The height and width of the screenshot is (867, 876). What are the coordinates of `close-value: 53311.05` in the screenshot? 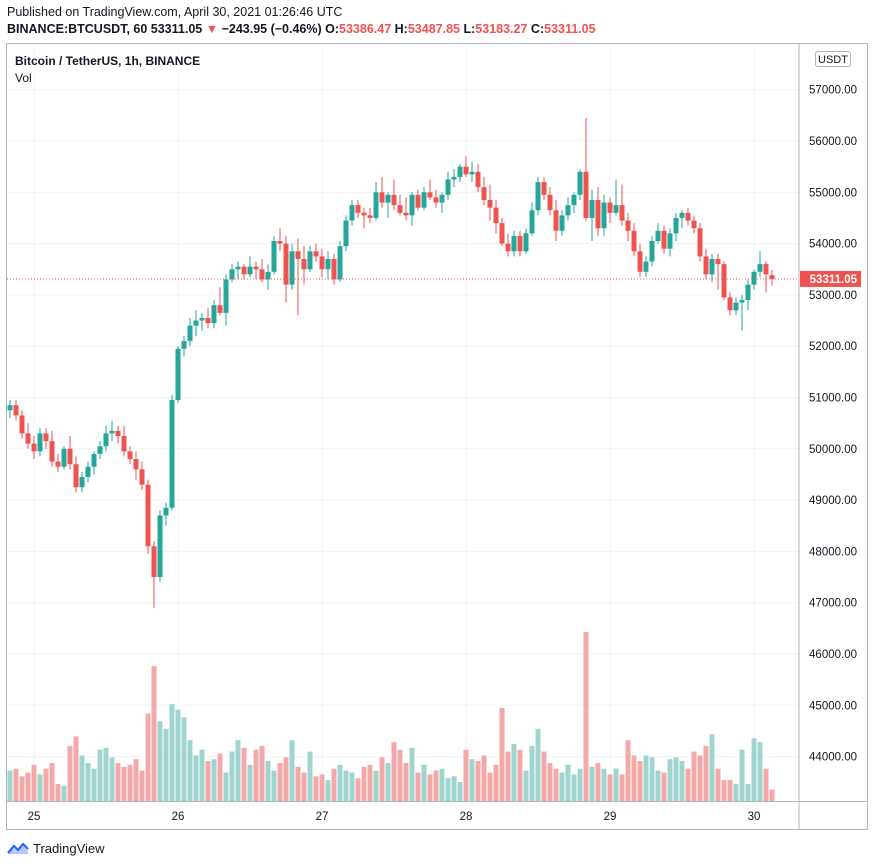 It's located at (570, 29).